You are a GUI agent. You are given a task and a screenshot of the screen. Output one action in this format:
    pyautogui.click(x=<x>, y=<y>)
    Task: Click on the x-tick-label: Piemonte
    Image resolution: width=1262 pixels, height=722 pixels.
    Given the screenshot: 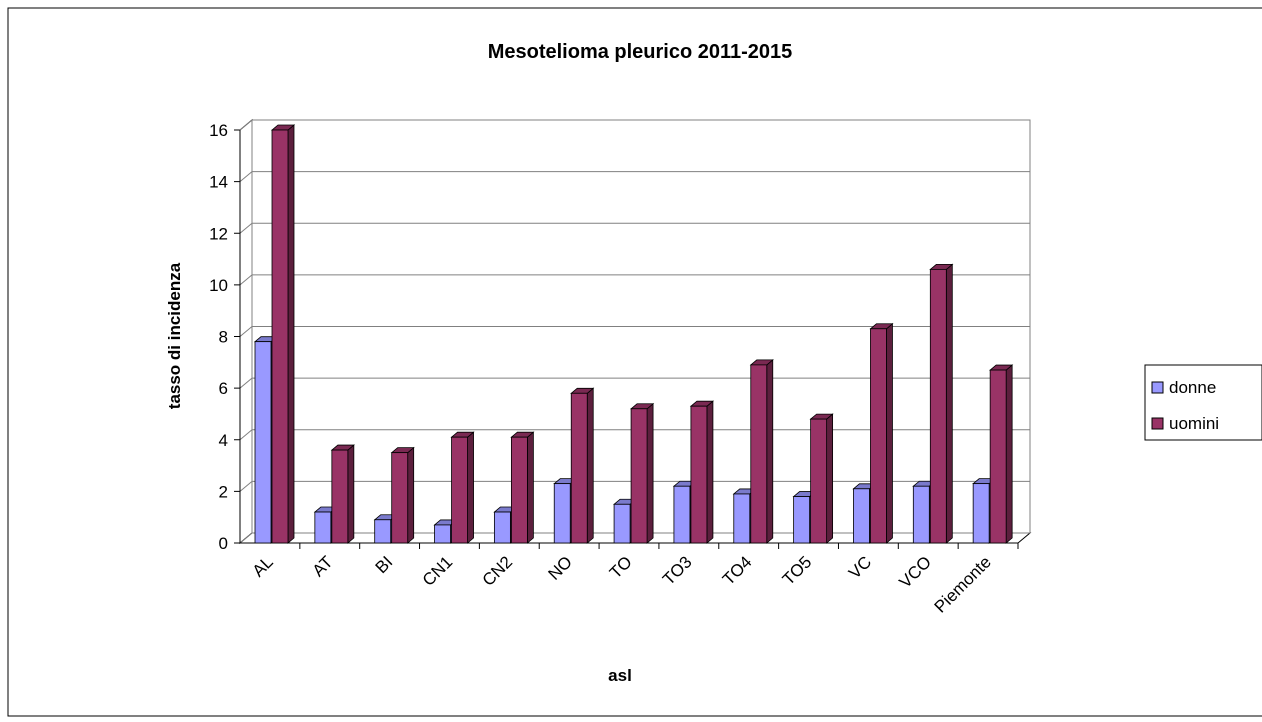 What is the action you would take?
    pyautogui.click(x=963, y=584)
    